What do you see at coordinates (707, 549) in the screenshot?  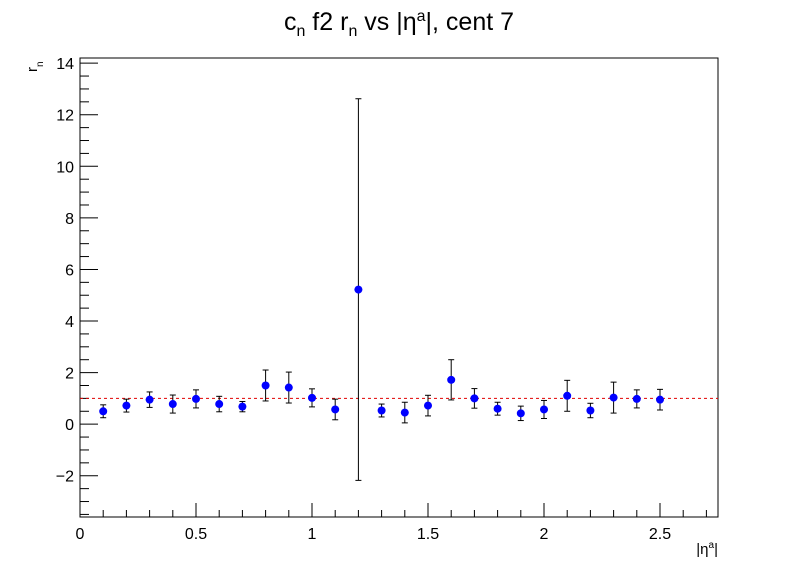 I see `x-axis-label: |ηa|` at bounding box center [707, 549].